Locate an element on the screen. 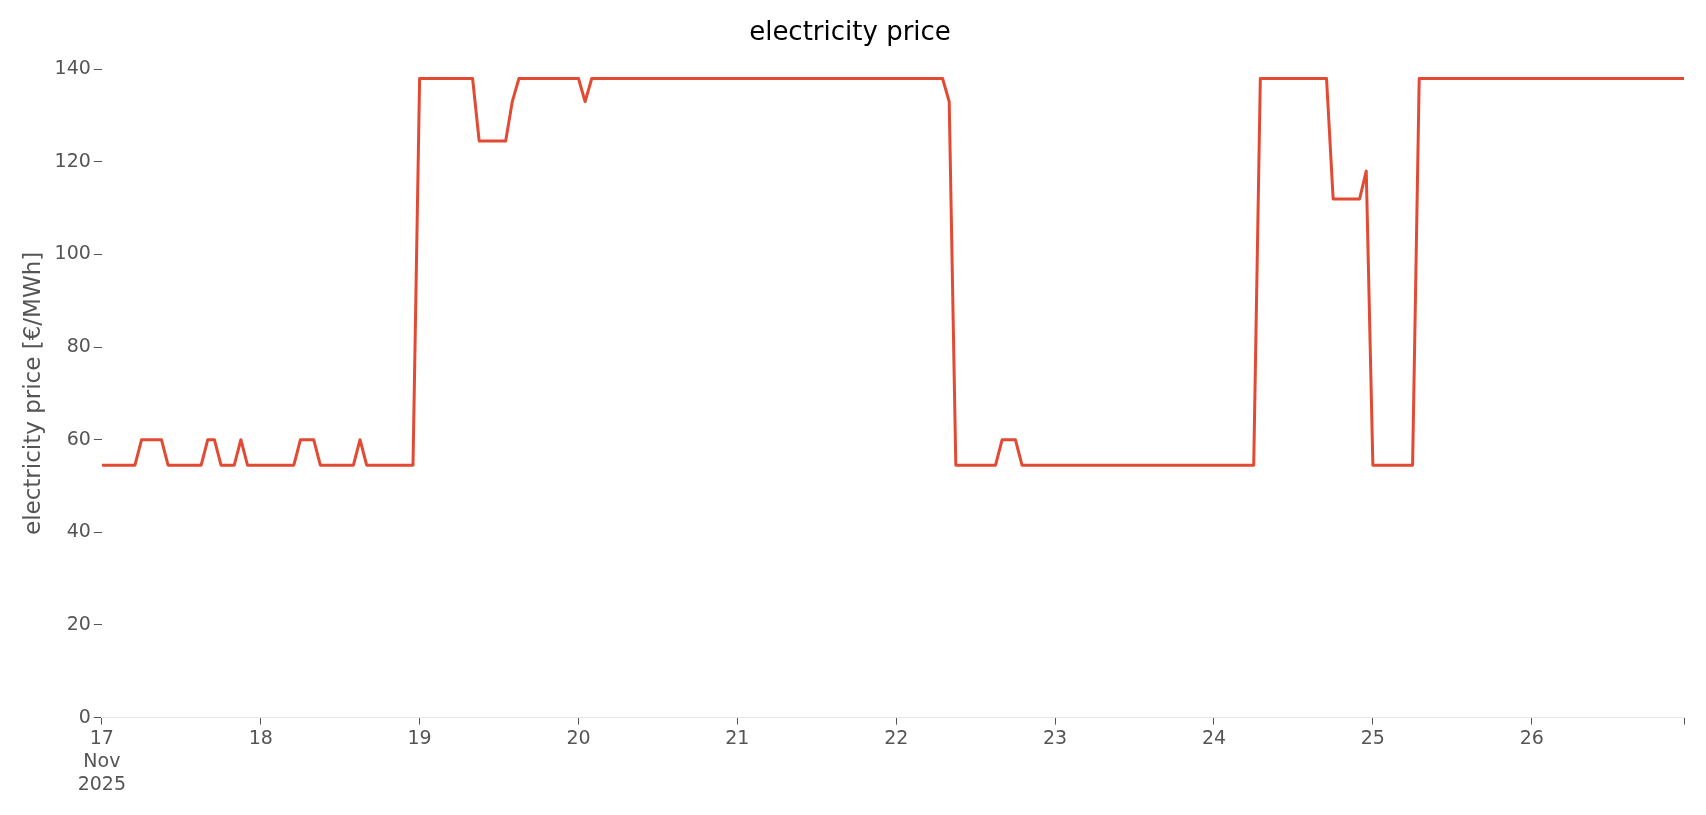 The height and width of the screenshot is (815, 1706). x-tick-label: 23 is located at coordinates (1055, 736).